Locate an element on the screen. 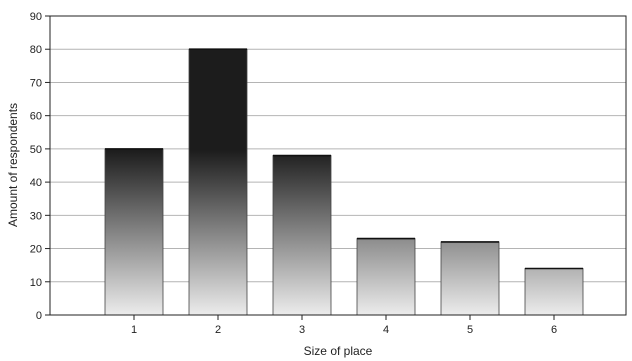 Image resolution: width=632 pixels, height=361 pixels. x-tick-label: 6 is located at coordinates (554, 330).